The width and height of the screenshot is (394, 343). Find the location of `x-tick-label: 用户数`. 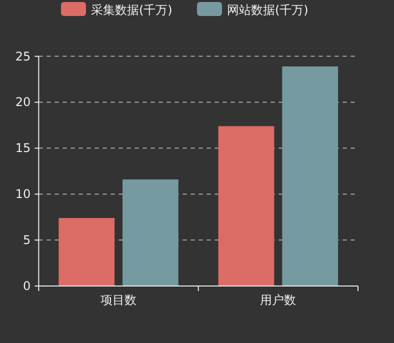

x-tick-label: 用户数 is located at coordinates (278, 300).